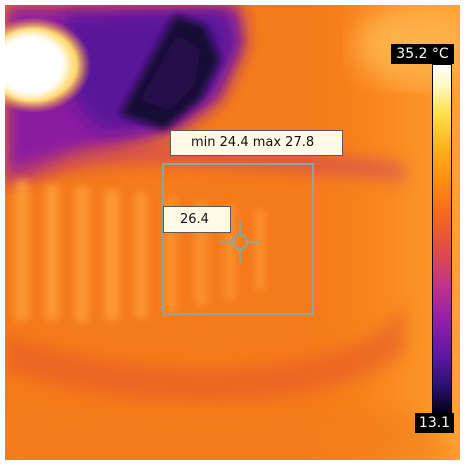 The image size is (466, 468). I want to click on temperature-scale-bar, so click(442, 238).